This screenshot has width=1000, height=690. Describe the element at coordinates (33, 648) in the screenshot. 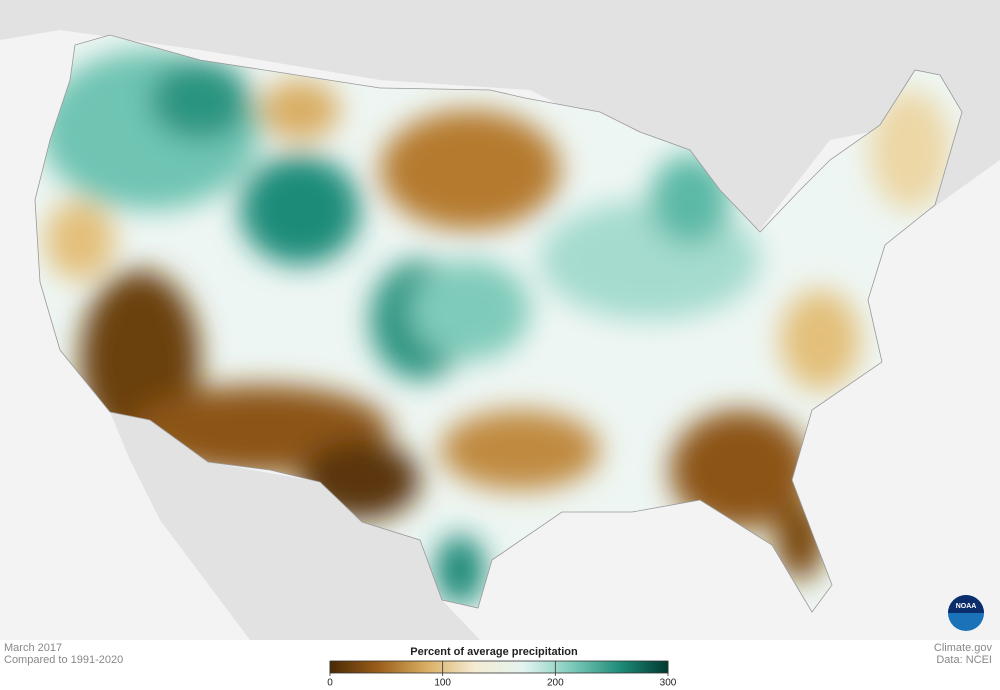

I see `date: March 2017` at that location.